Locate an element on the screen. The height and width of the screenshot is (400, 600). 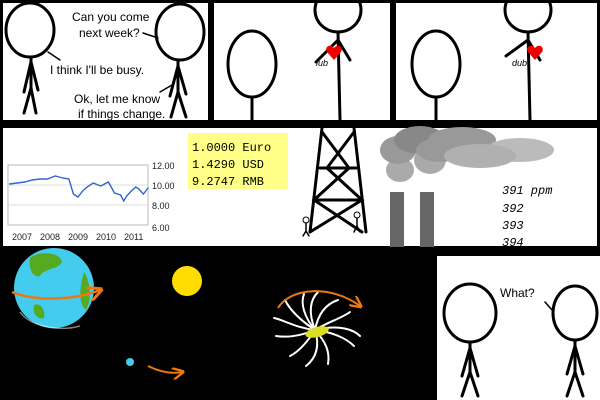
panel3-person-left is located at coordinates (436, 75).